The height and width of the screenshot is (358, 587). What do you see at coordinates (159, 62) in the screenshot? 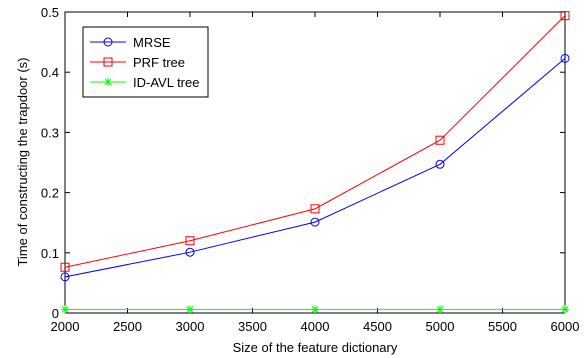
I see `legend-label: PRF tree` at bounding box center [159, 62].